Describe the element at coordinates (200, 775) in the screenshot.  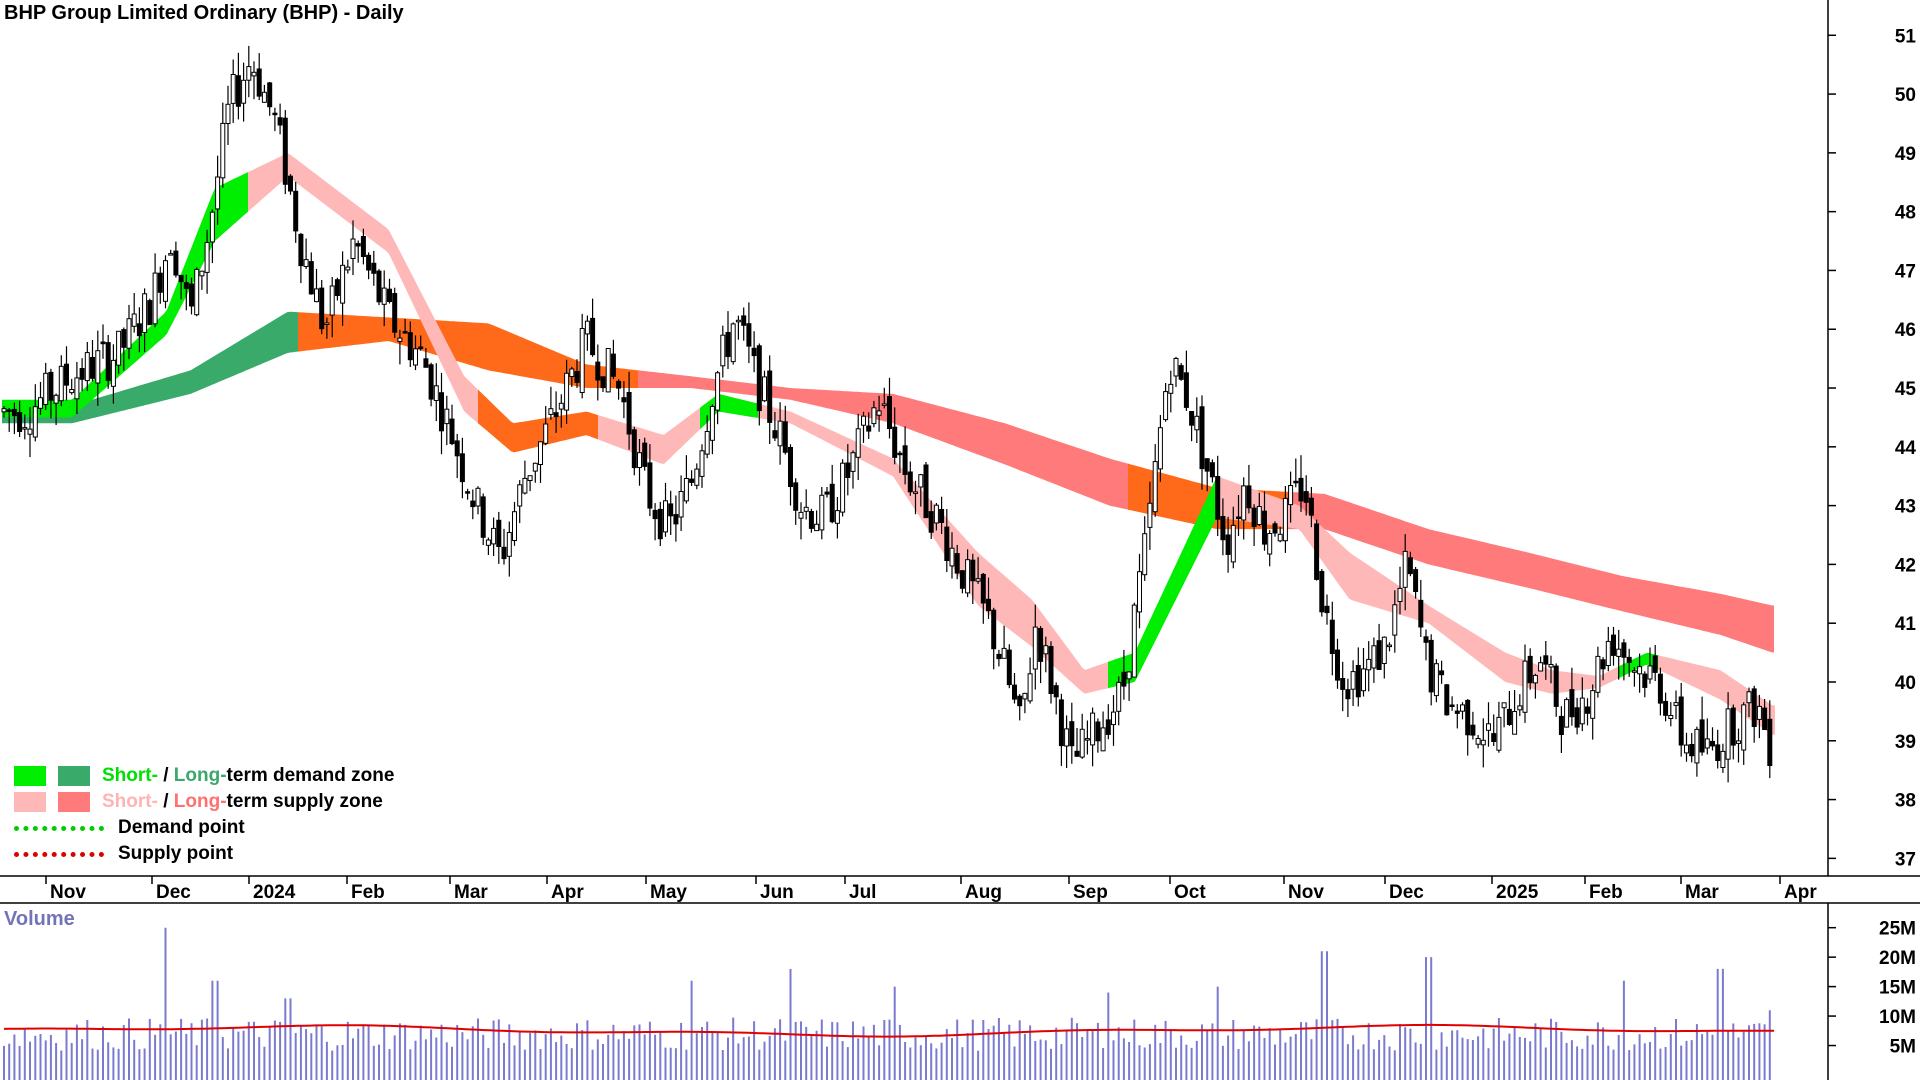
I see `legend-long-label: Long-` at that location.